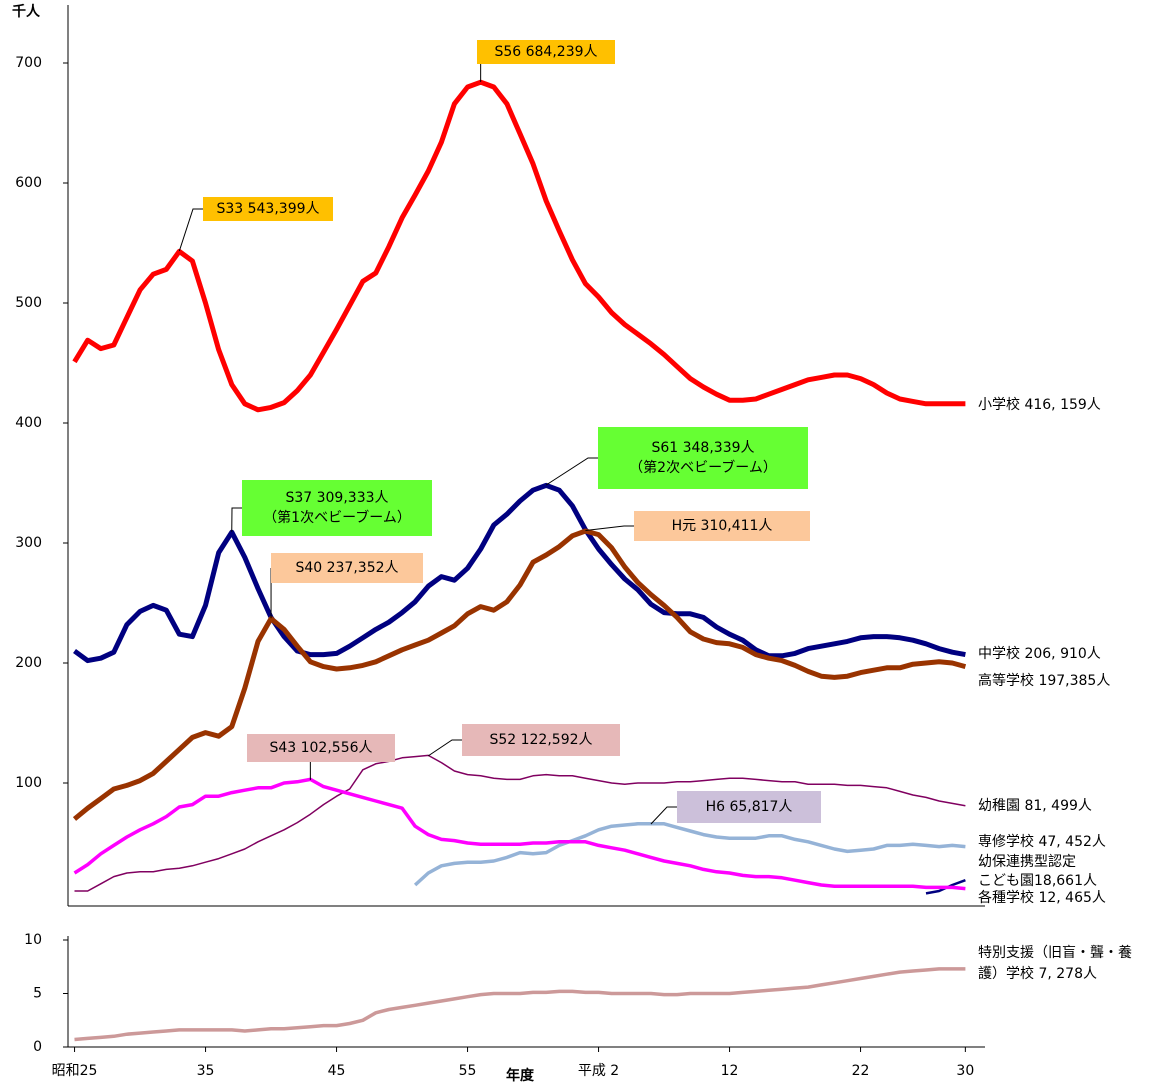  Describe the element at coordinates (1055, 952) in the screenshot. I see `series-label: 特別支援（旧盲・聾・養` at that location.